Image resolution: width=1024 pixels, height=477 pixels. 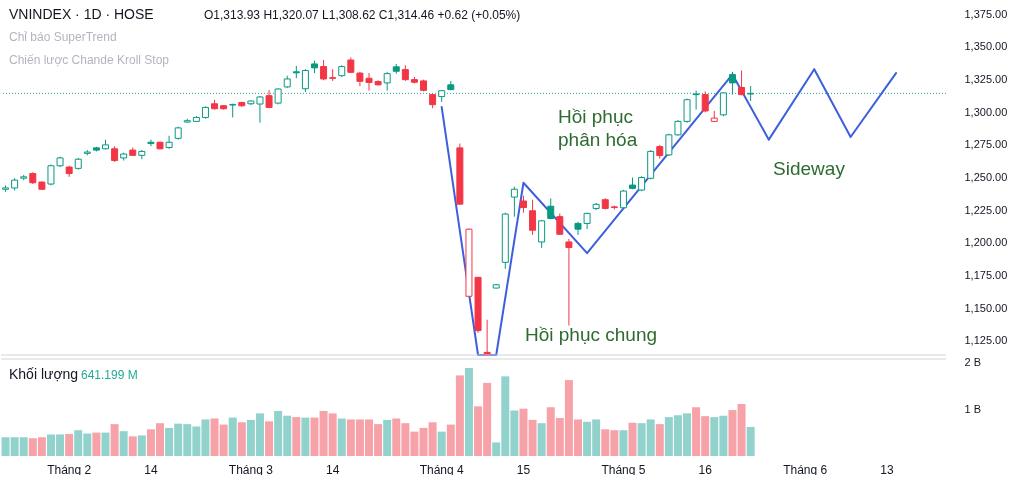 I want to click on chart-title: VNINDEX · 1D · HOSE, so click(x=81, y=14).